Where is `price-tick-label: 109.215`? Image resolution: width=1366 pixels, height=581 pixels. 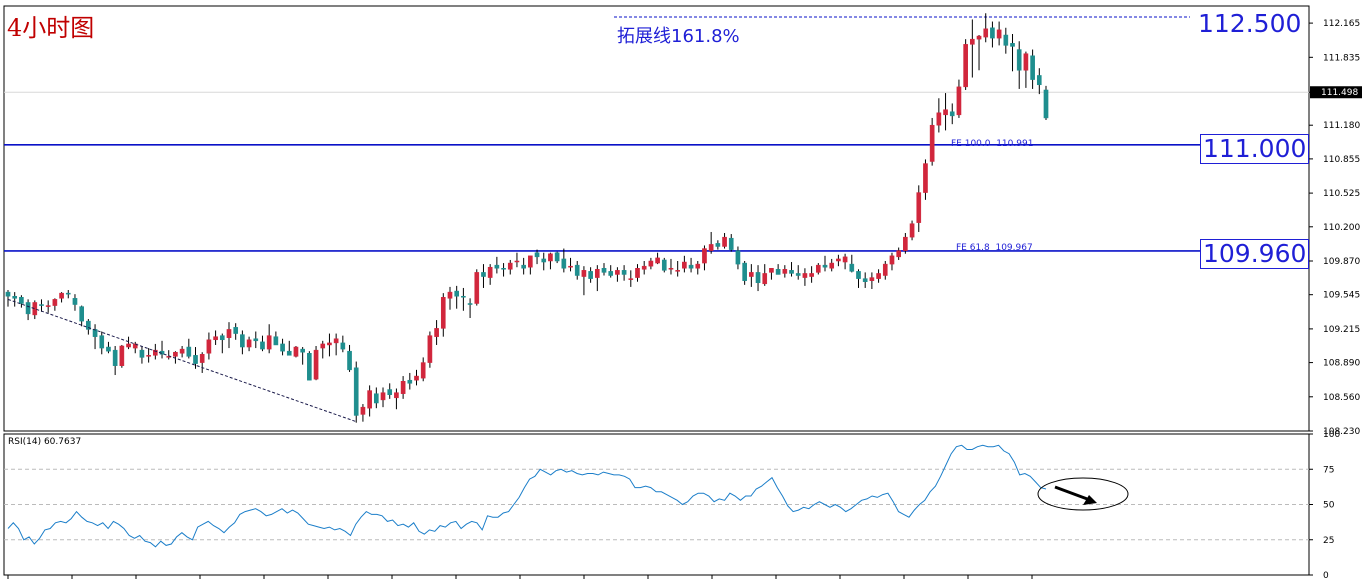
price-tick-label: 109.215 is located at coordinates (1341, 330).